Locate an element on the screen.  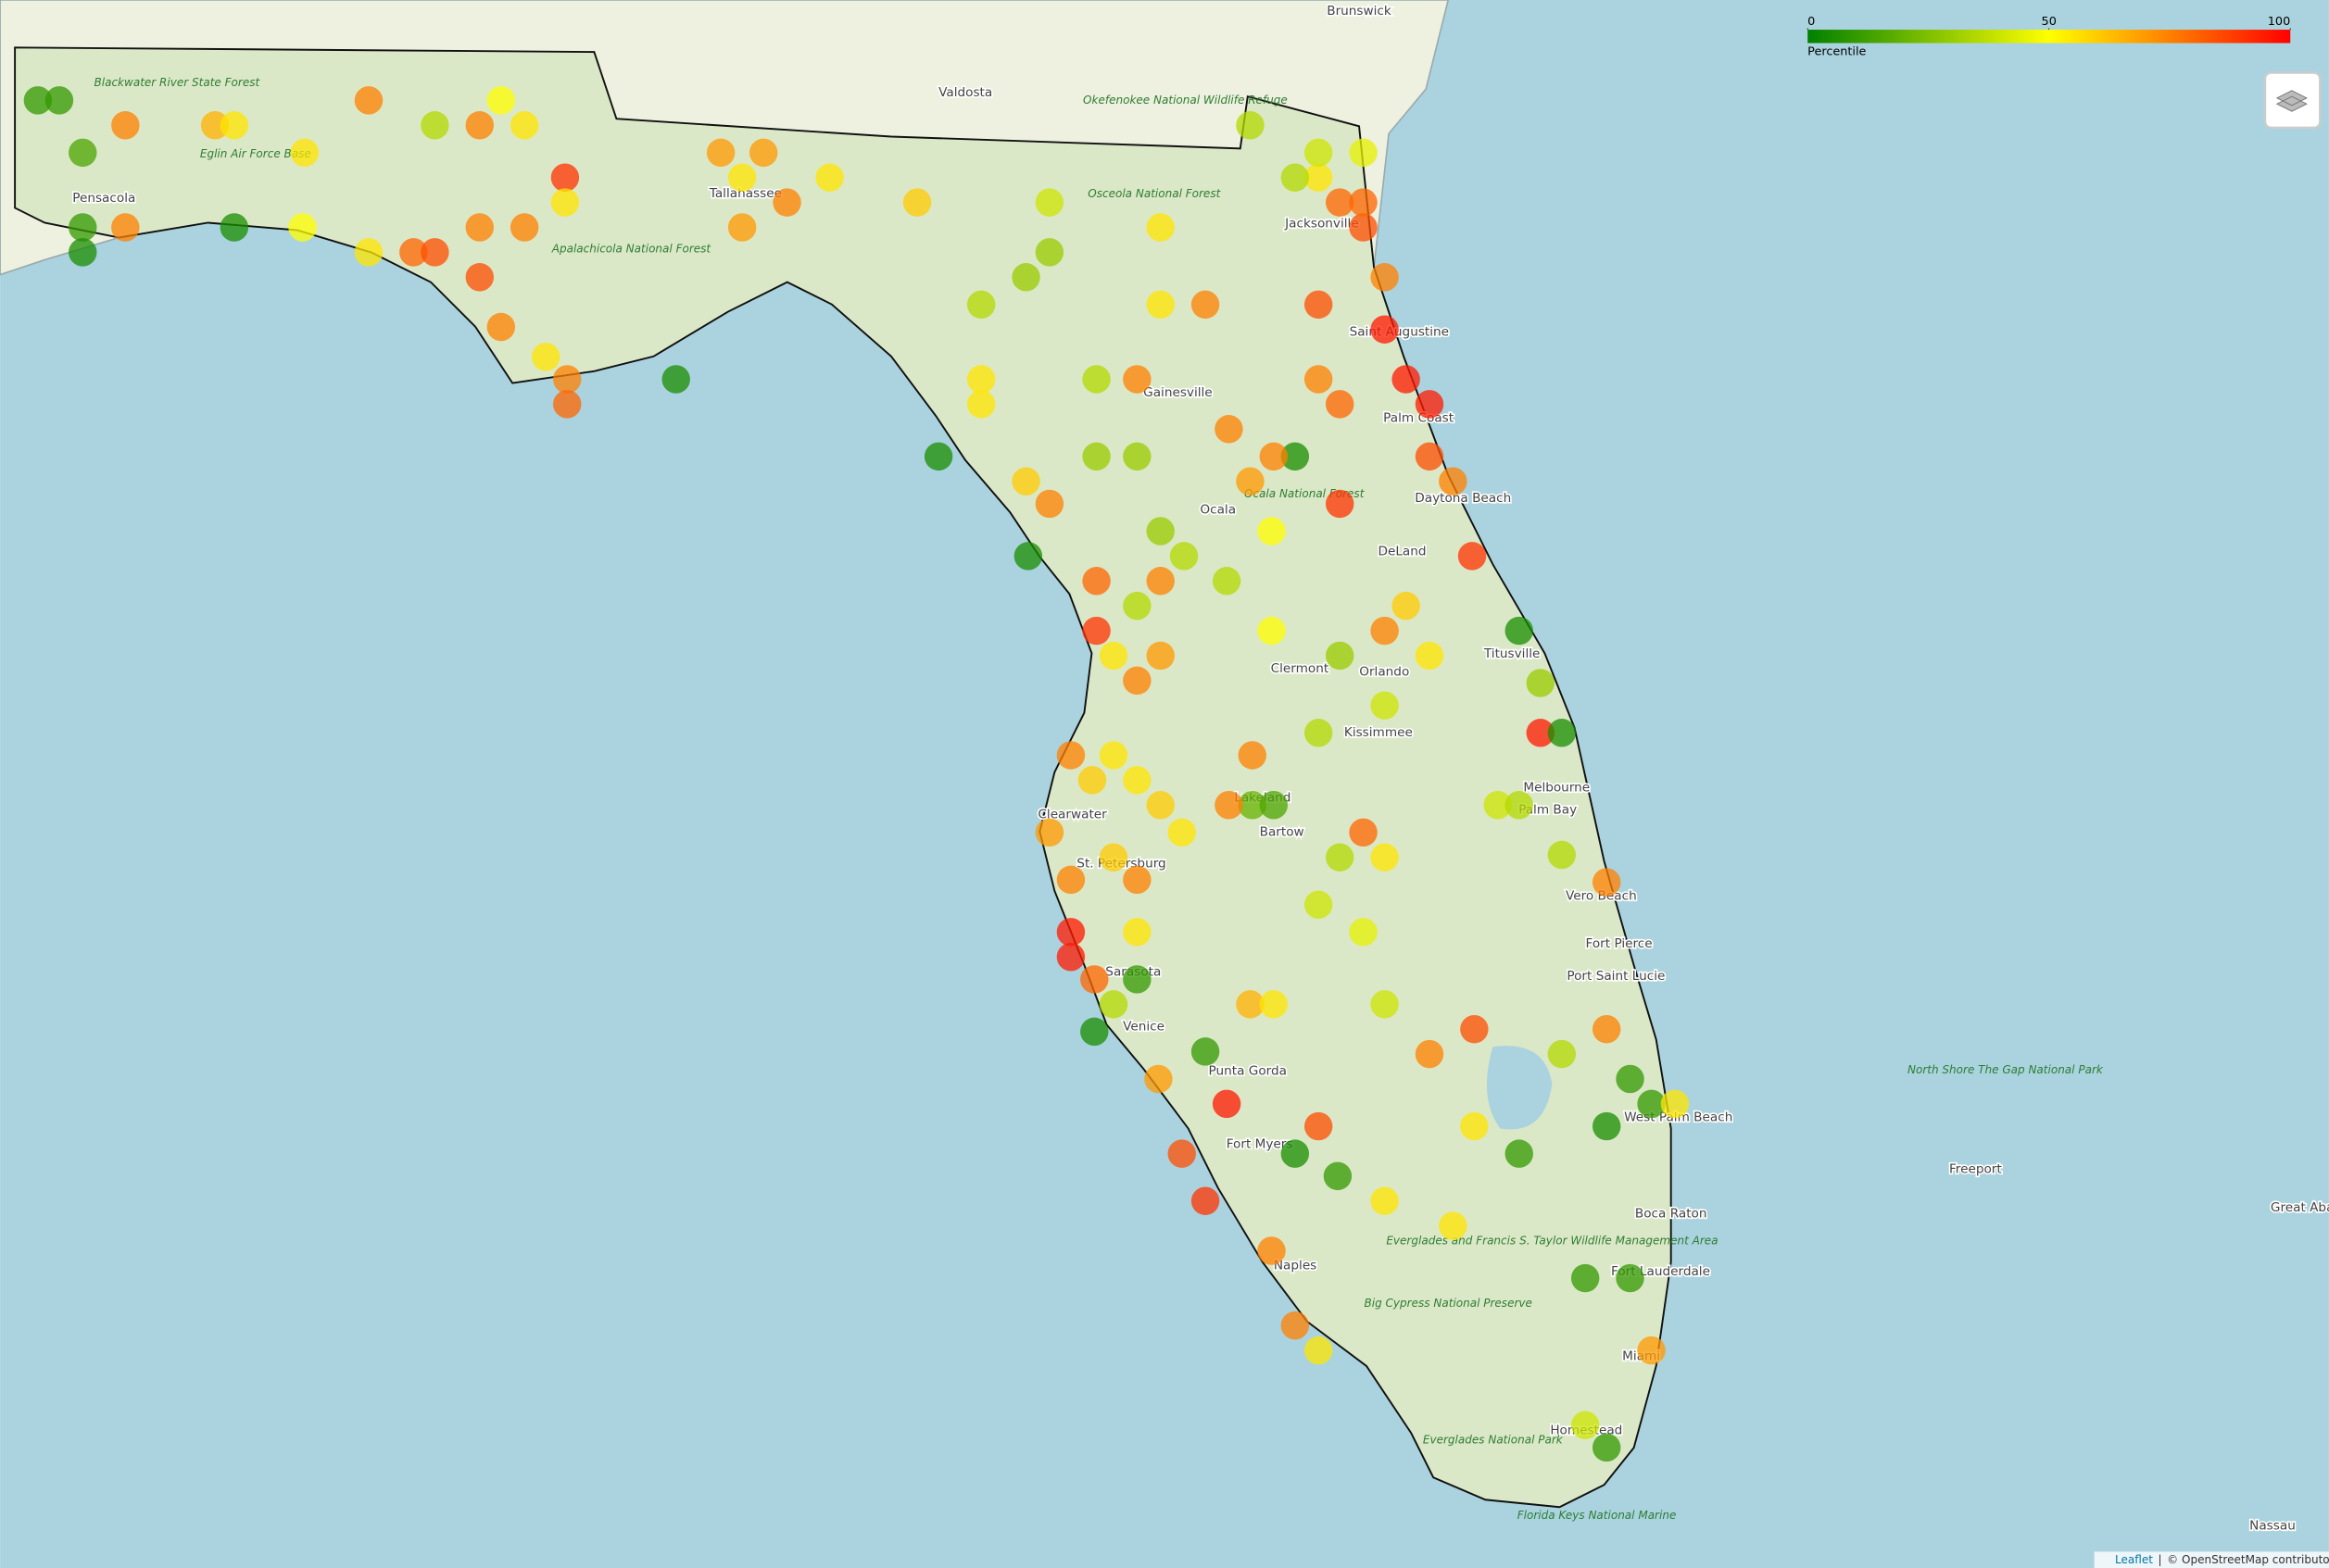
attribution-osm: © OpenStreetMap contributors is located at coordinates (2248, 1559).